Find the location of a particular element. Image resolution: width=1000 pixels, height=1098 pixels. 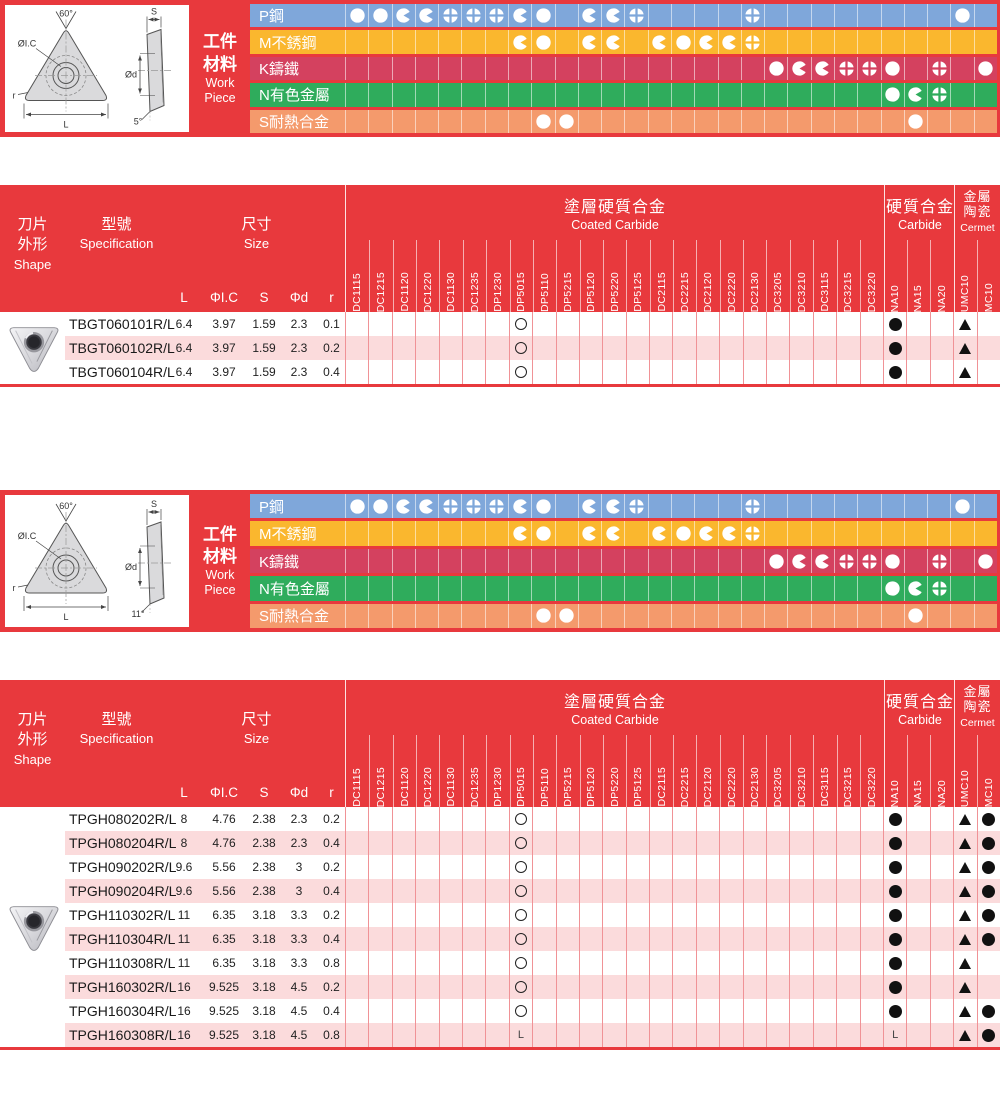

grade-name: DC2130 is located at coordinates (754, 291).